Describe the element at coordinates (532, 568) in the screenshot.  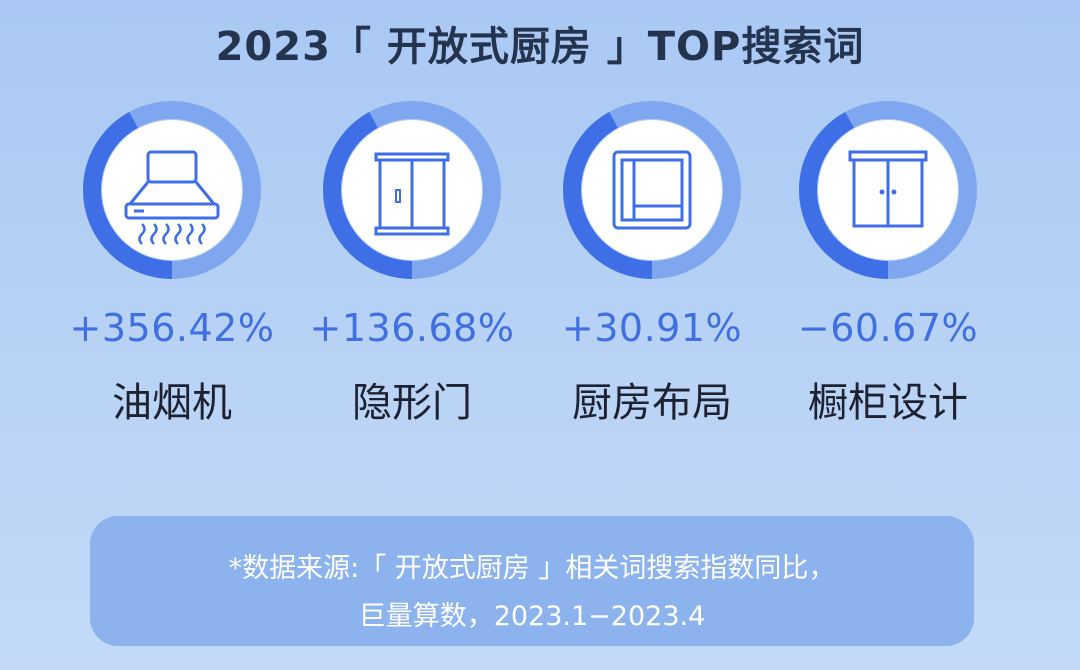
I see `source-note-line-1: *数据来源:「 开放式厨房 」相关词搜索指数同比，` at that location.